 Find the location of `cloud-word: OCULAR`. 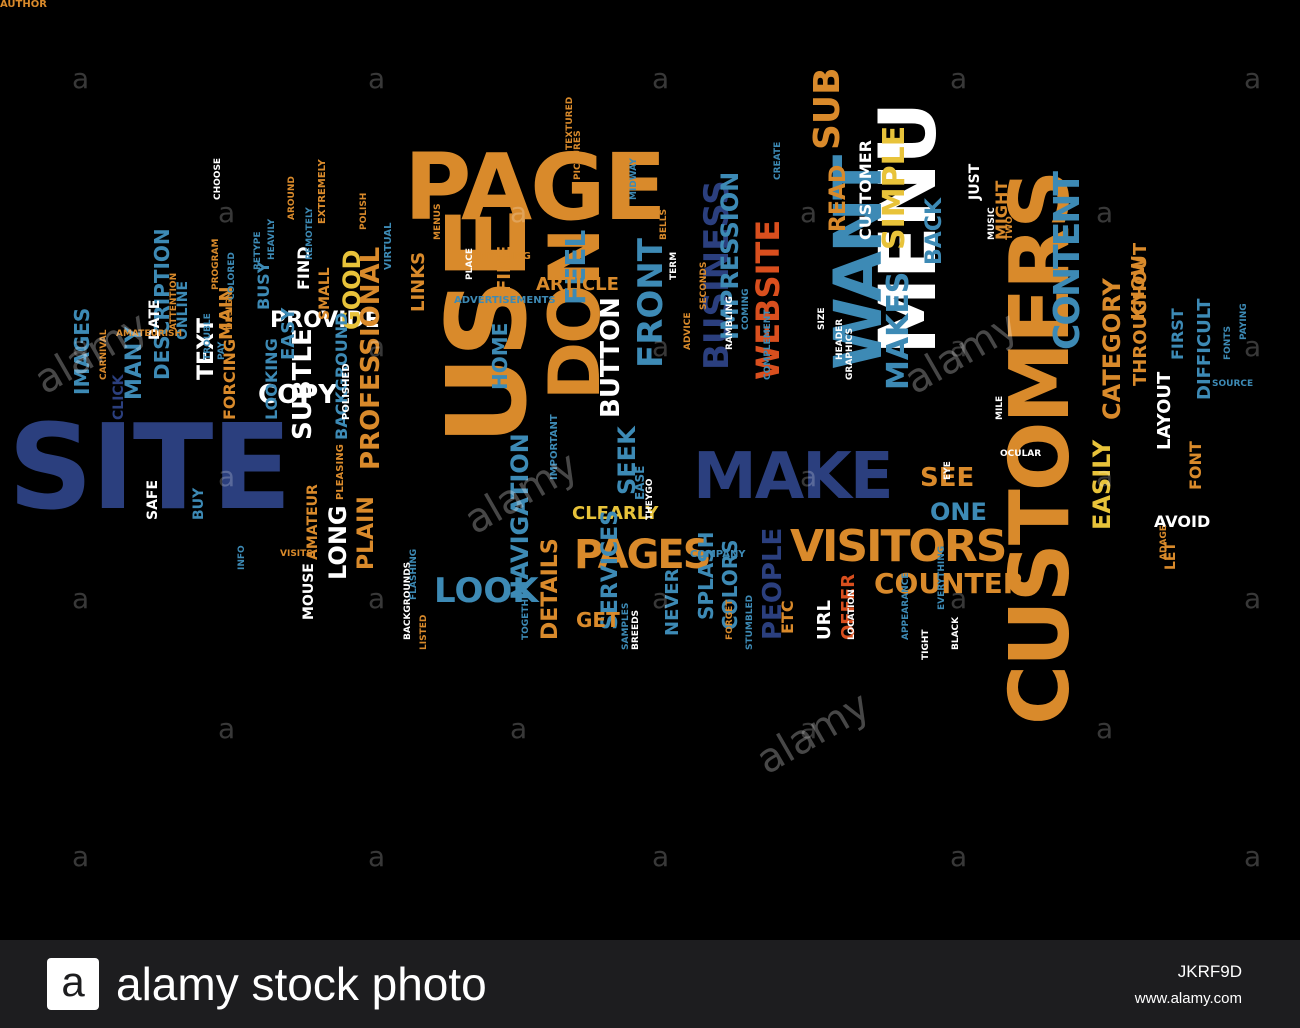

cloud-word: OCULAR is located at coordinates (1021, 454).